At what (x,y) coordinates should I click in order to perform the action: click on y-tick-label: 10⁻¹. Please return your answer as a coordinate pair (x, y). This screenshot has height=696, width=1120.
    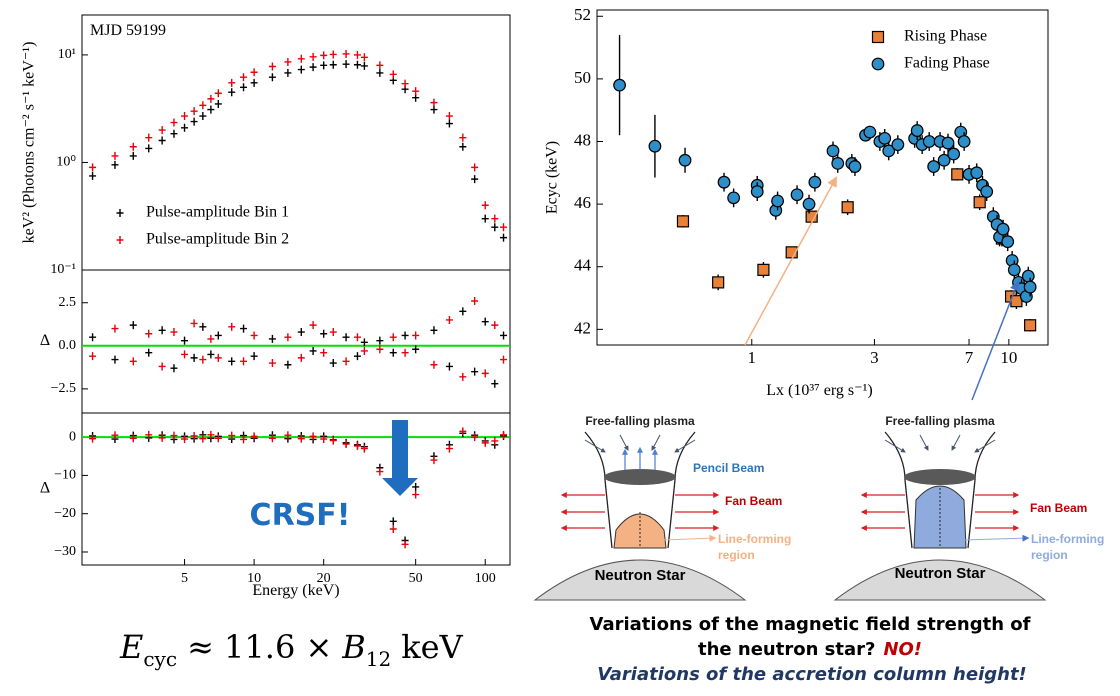
    Looking at the image, I should click on (63, 269).